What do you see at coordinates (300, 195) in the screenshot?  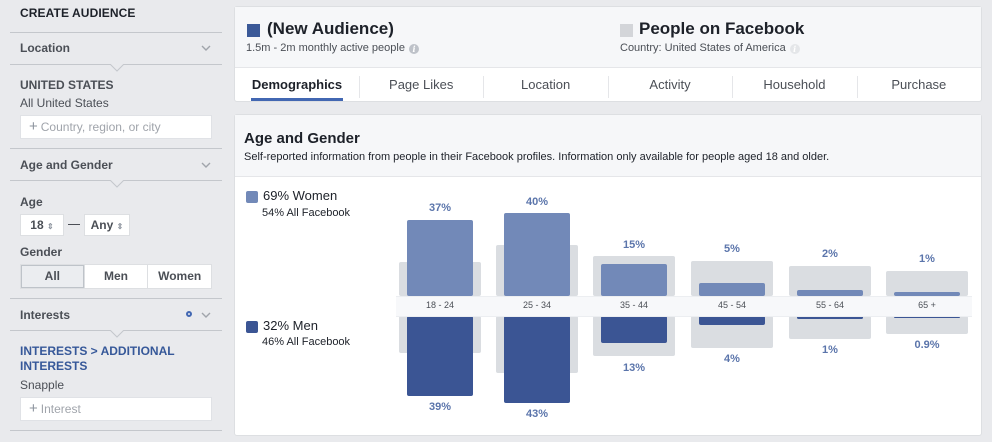 I see `women-legend-label: 69% Women` at bounding box center [300, 195].